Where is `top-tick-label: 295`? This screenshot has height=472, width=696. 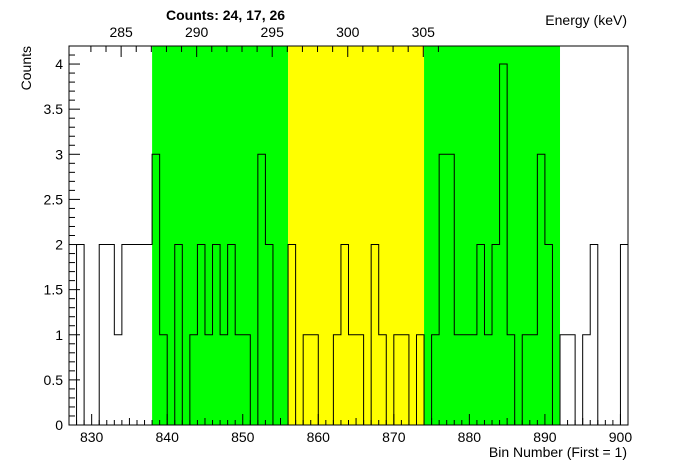
top-tick-label: 295 is located at coordinates (273, 32).